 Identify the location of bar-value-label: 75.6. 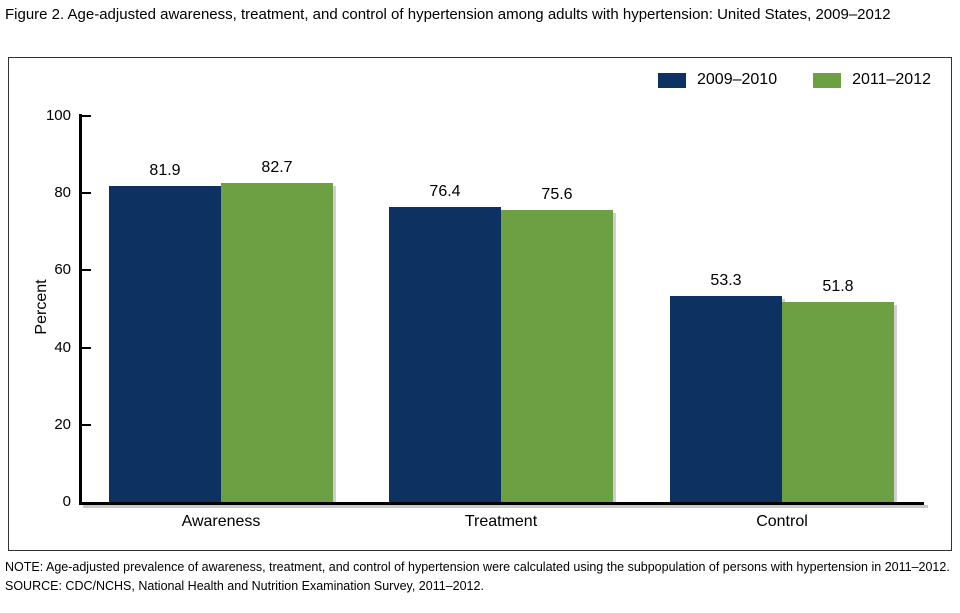
(557, 195).